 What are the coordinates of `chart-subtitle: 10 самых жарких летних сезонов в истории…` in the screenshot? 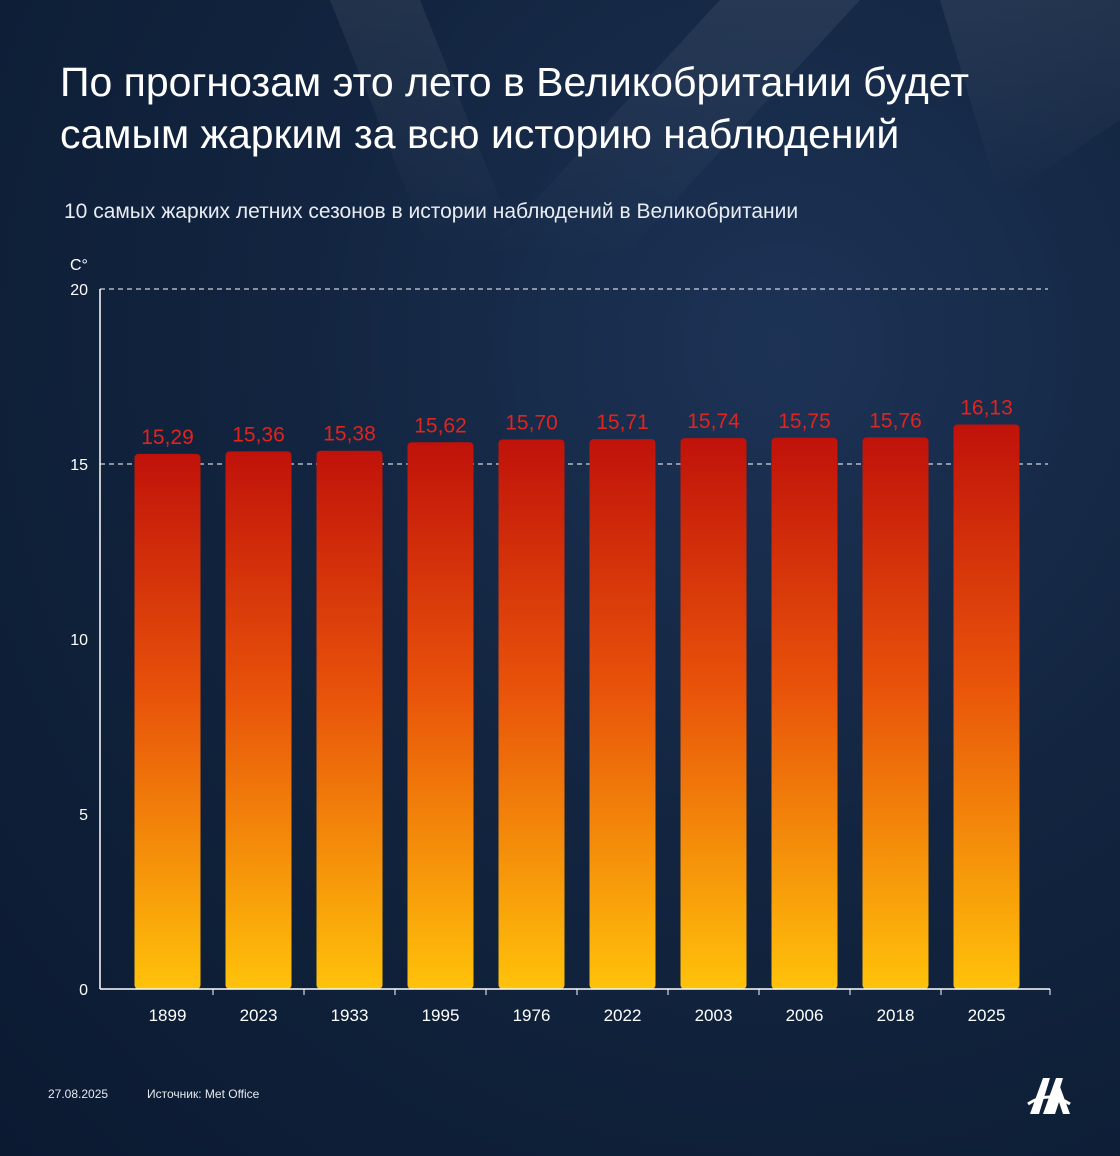 It's located at (431, 211).